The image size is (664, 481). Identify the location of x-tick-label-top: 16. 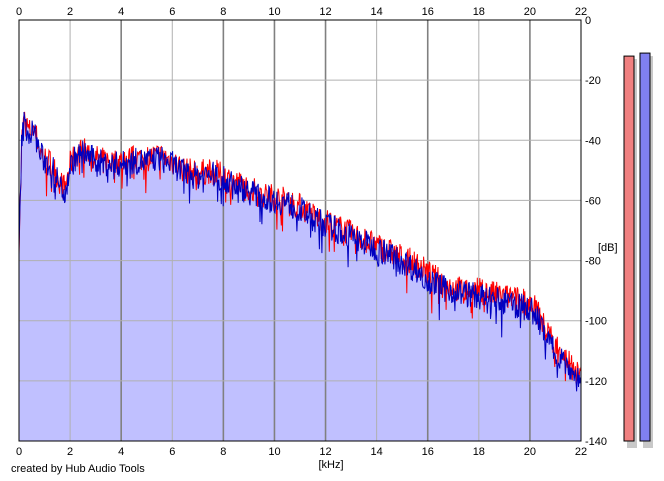
(428, 12).